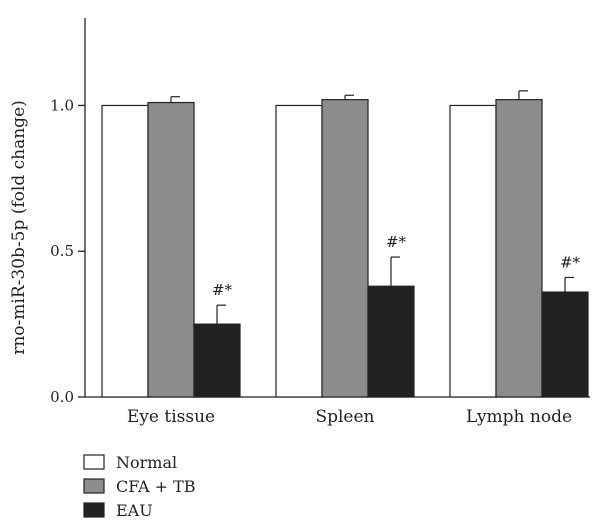  Describe the element at coordinates (94, 486) in the screenshot. I see `legend-swatch-cfa-tb` at that location.